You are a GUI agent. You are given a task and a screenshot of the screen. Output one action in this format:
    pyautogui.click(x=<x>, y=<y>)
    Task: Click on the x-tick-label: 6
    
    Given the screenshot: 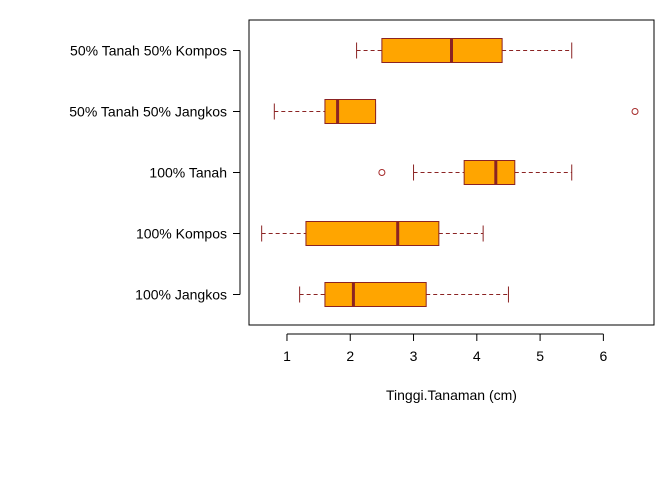 What is the action you would take?
    pyautogui.click(x=603, y=356)
    